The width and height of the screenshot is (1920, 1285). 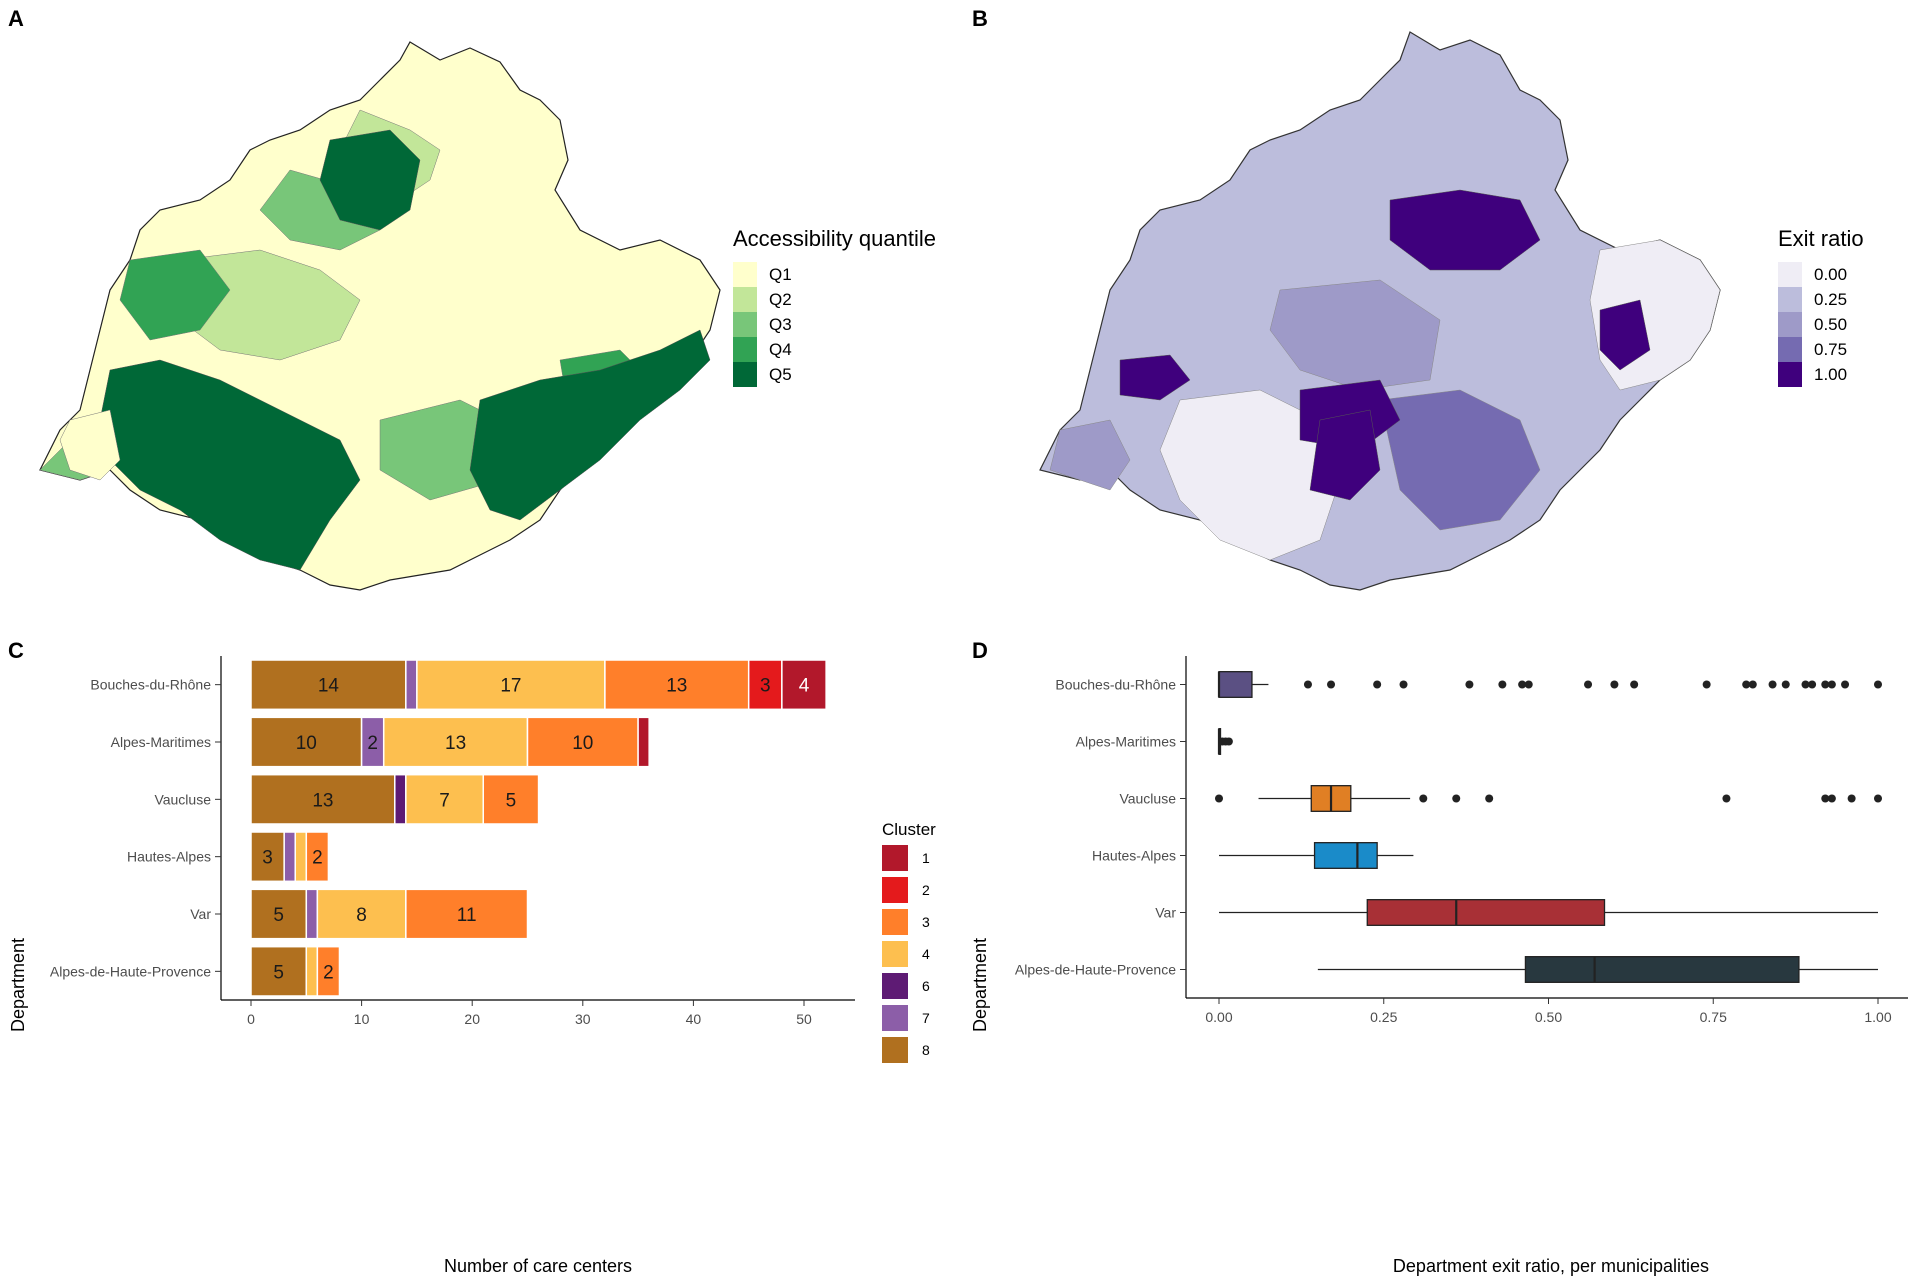 What do you see at coordinates (926, 1050) in the screenshot?
I see `cluster-key-label: 8` at bounding box center [926, 1050].